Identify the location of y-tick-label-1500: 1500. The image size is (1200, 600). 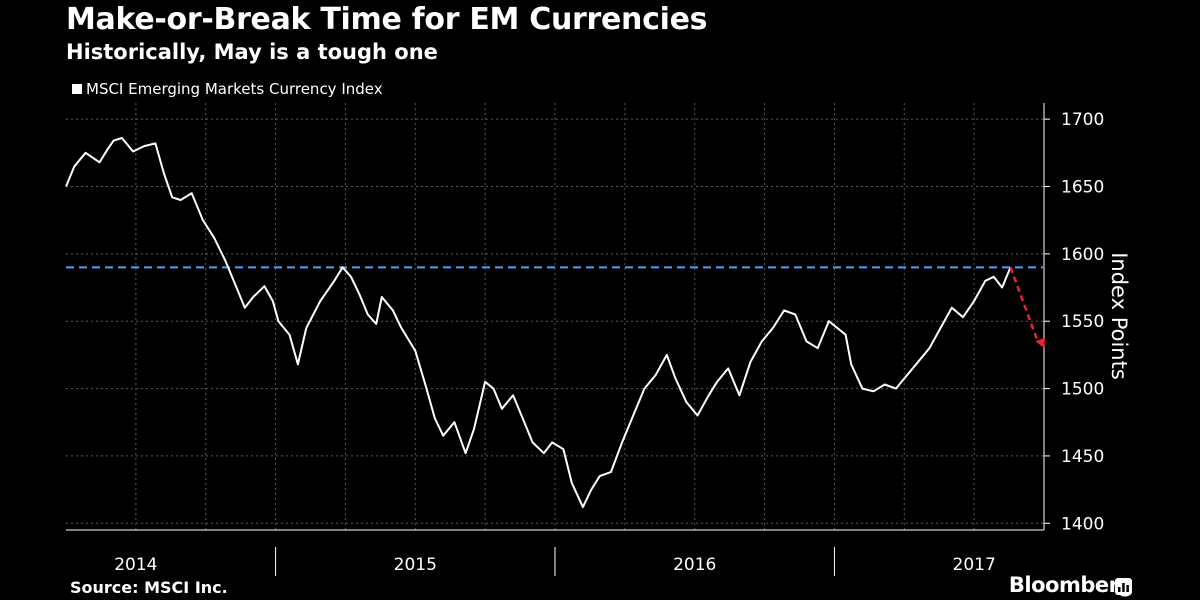
(1082, 390).